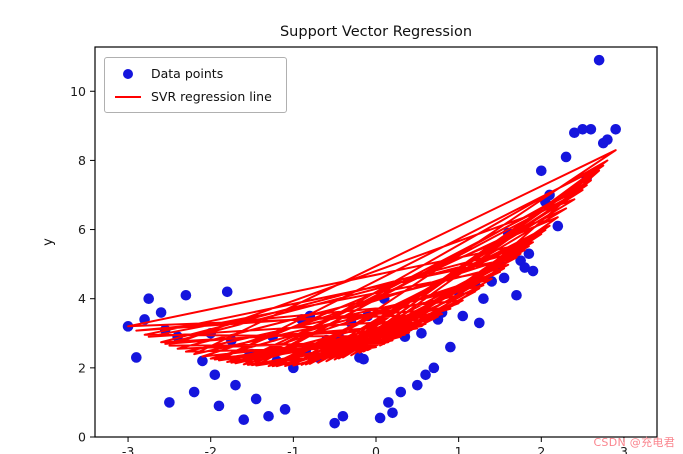 Image resolution: width=683 pixels, height=454 pixels. What do you see at coordinates (211, 96) in the screenshot?
I see `legend-label-svr-line: SVR regression line` at bounding box center [211, 96].